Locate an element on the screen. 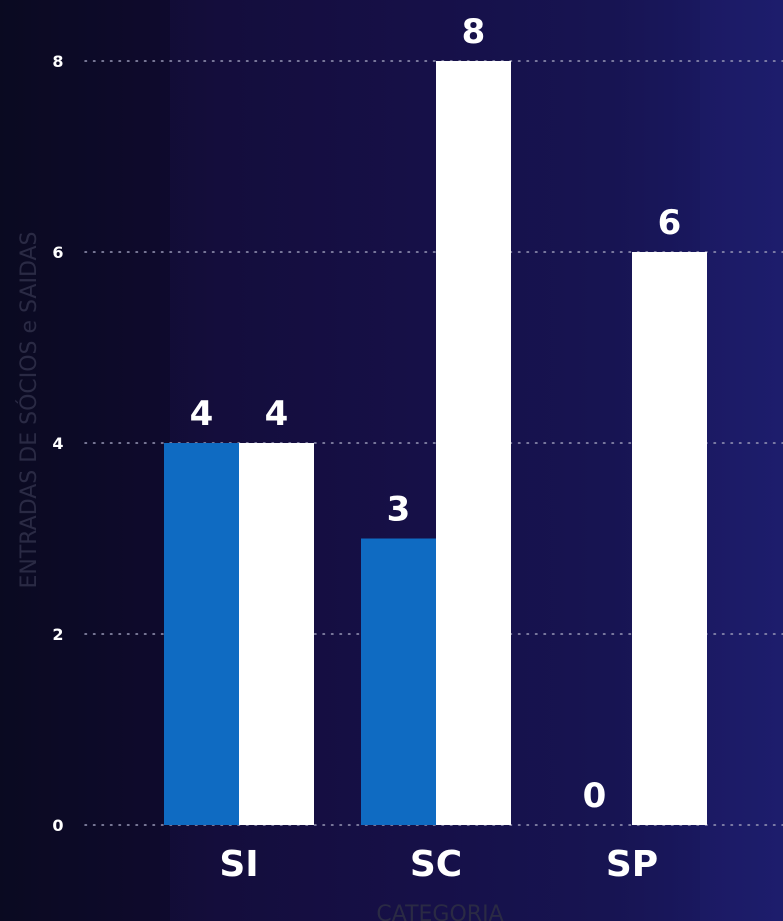 This screenshot has height=921, width=783. x-category-label: SC is located at coordinates (436, 864).